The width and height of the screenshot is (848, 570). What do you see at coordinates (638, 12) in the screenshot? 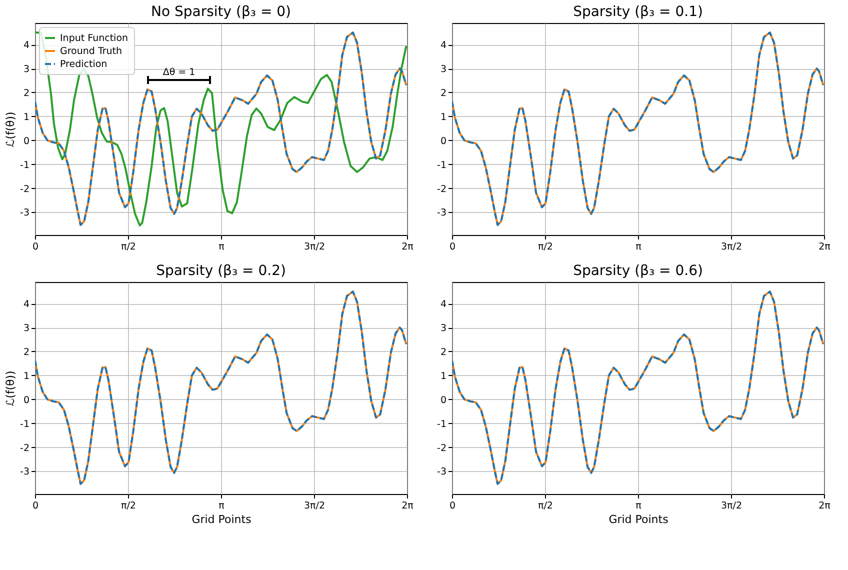
I see `chart-title: Sparsity (β₃ = 0.1)` at bounding box center [638, 12].